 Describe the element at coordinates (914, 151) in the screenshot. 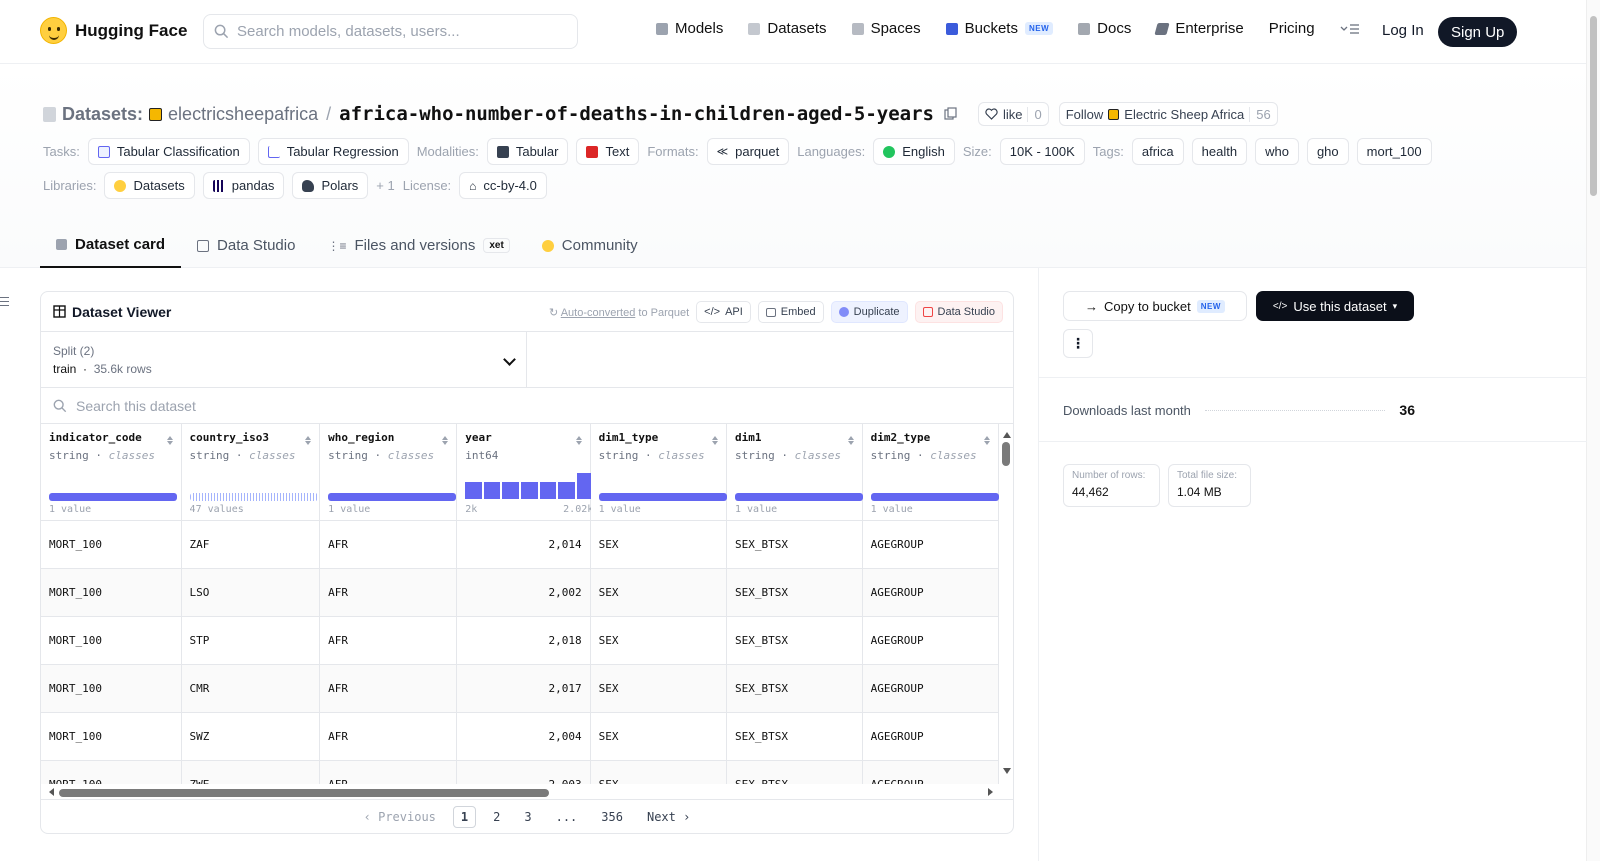

I see `language-chip: English` at that location.